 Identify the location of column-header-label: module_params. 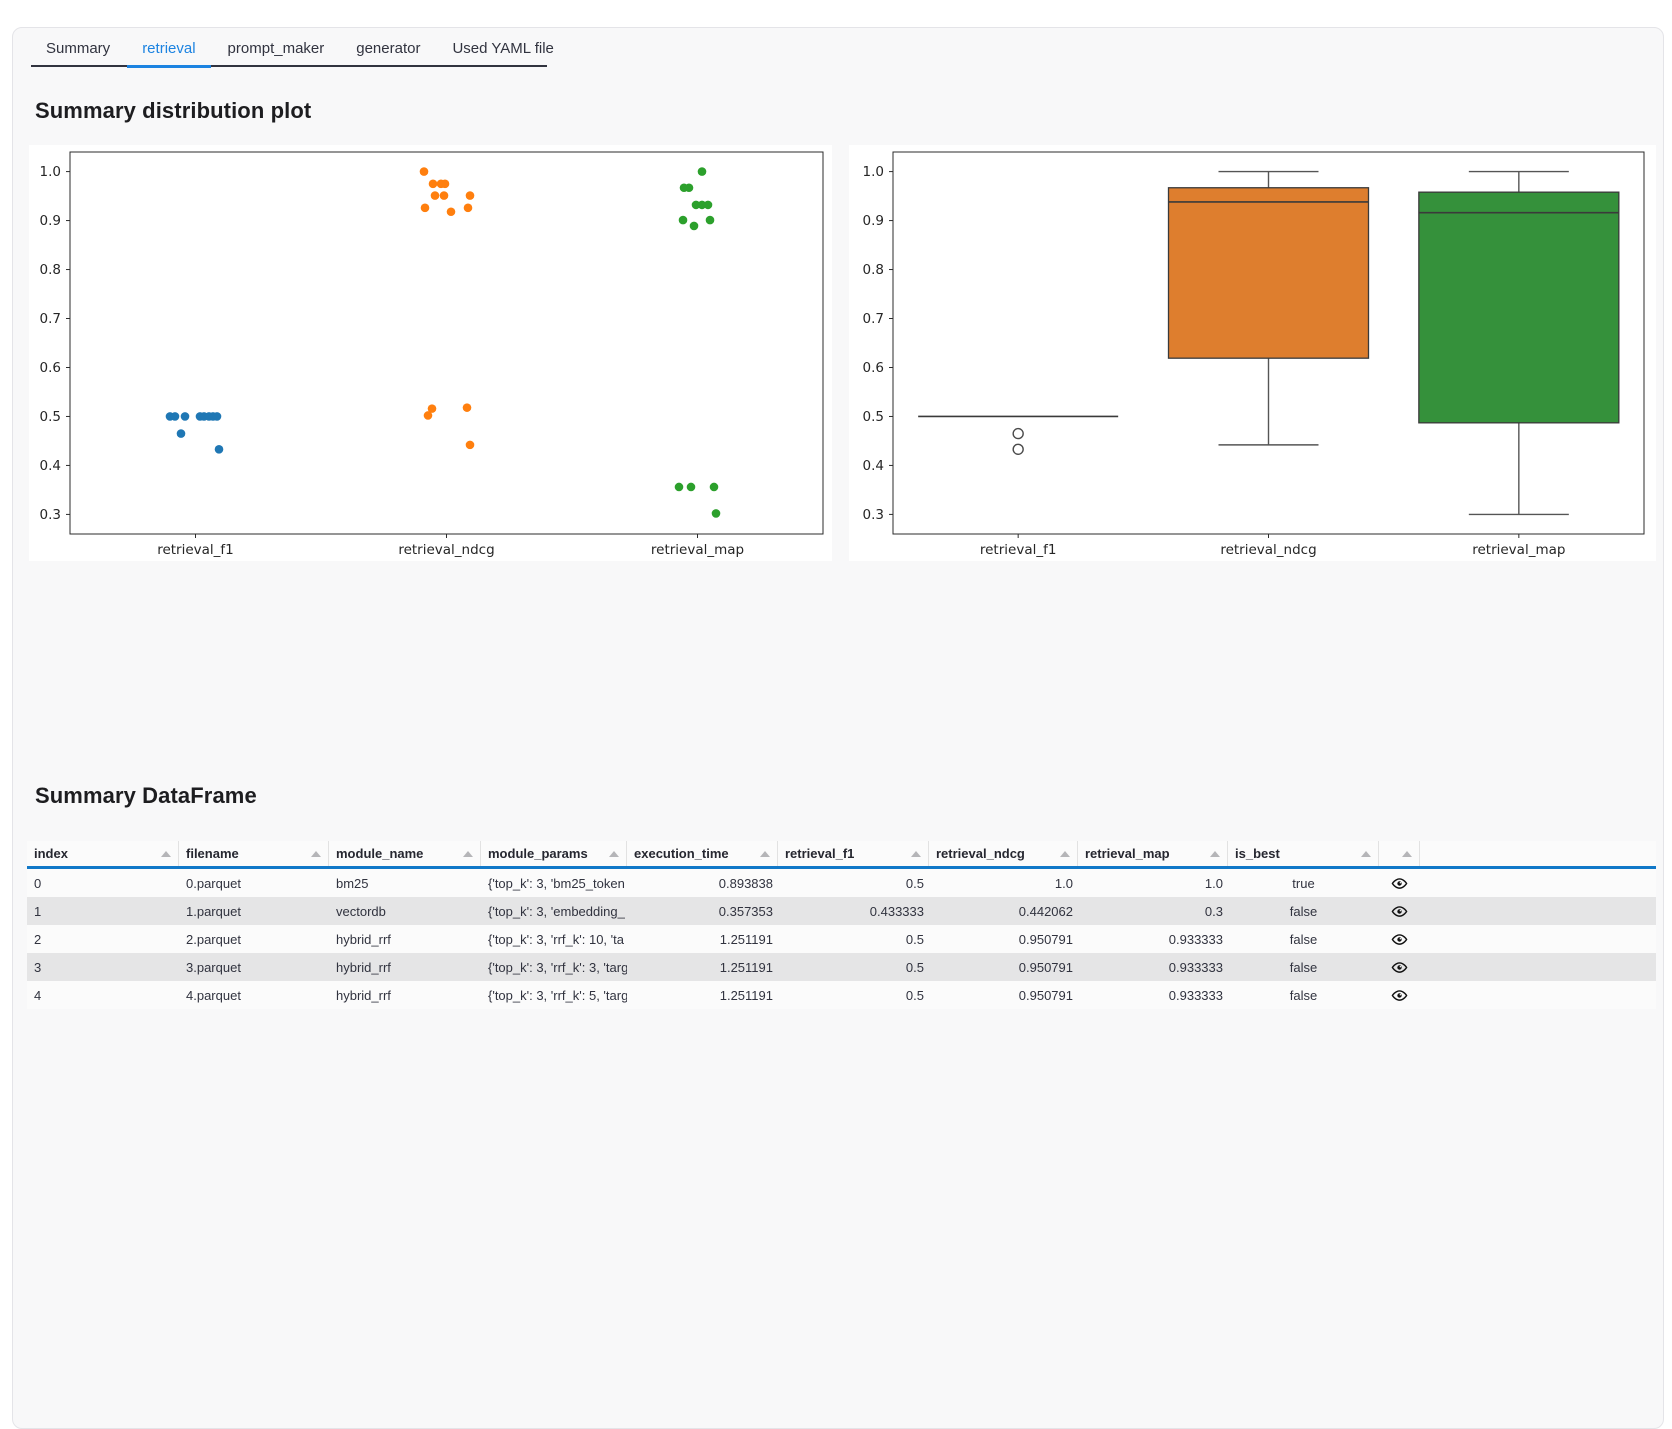
(538, 853).